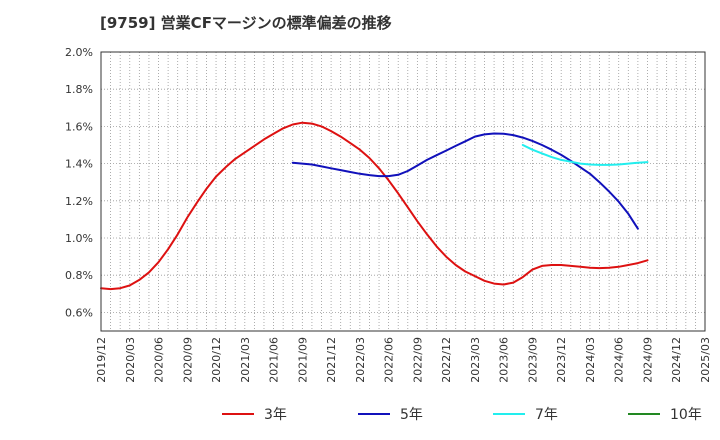 The image size is (720, 440). I want to click on x-tick-label: 2020/12, so click(216, 360).